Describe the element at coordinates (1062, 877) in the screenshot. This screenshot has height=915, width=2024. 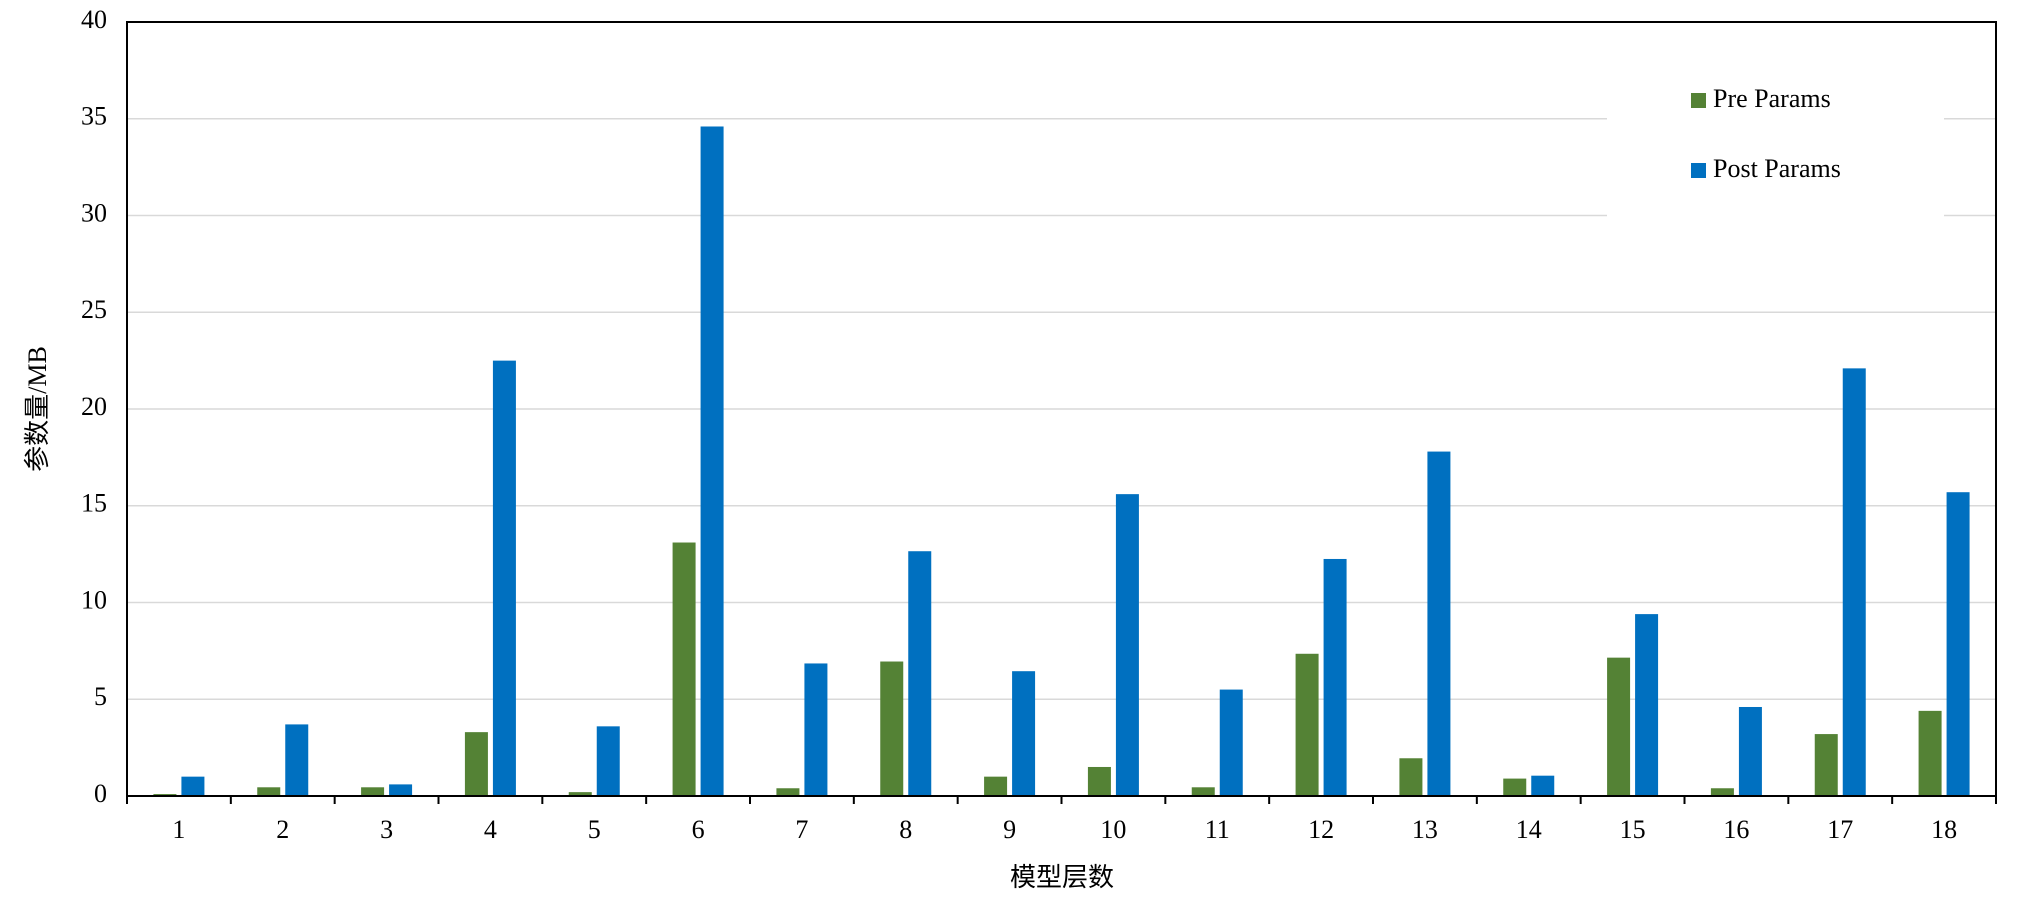
I see `x-axis-label: 模型层数` at that location.